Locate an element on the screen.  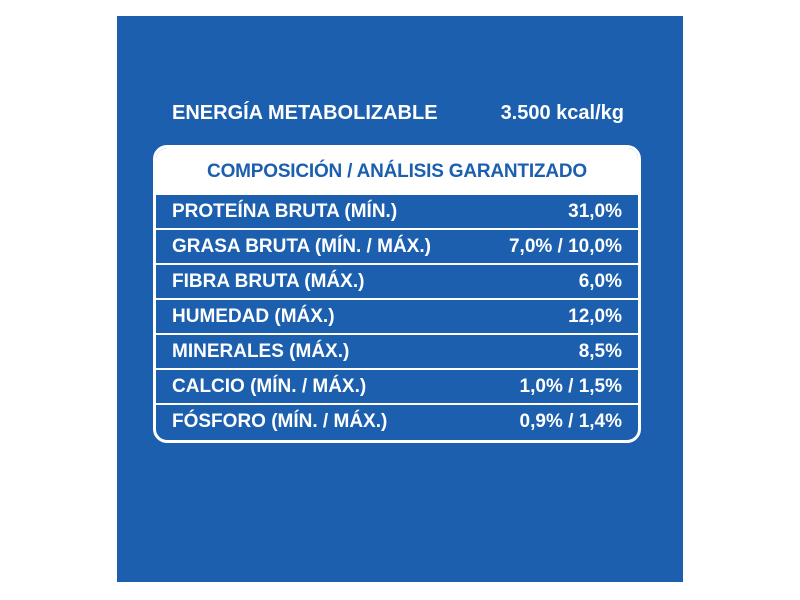
table-row: CALCIO (MÍN. / MÁX.) 1,0% / 1,5% is located at coordinates (397, 385).